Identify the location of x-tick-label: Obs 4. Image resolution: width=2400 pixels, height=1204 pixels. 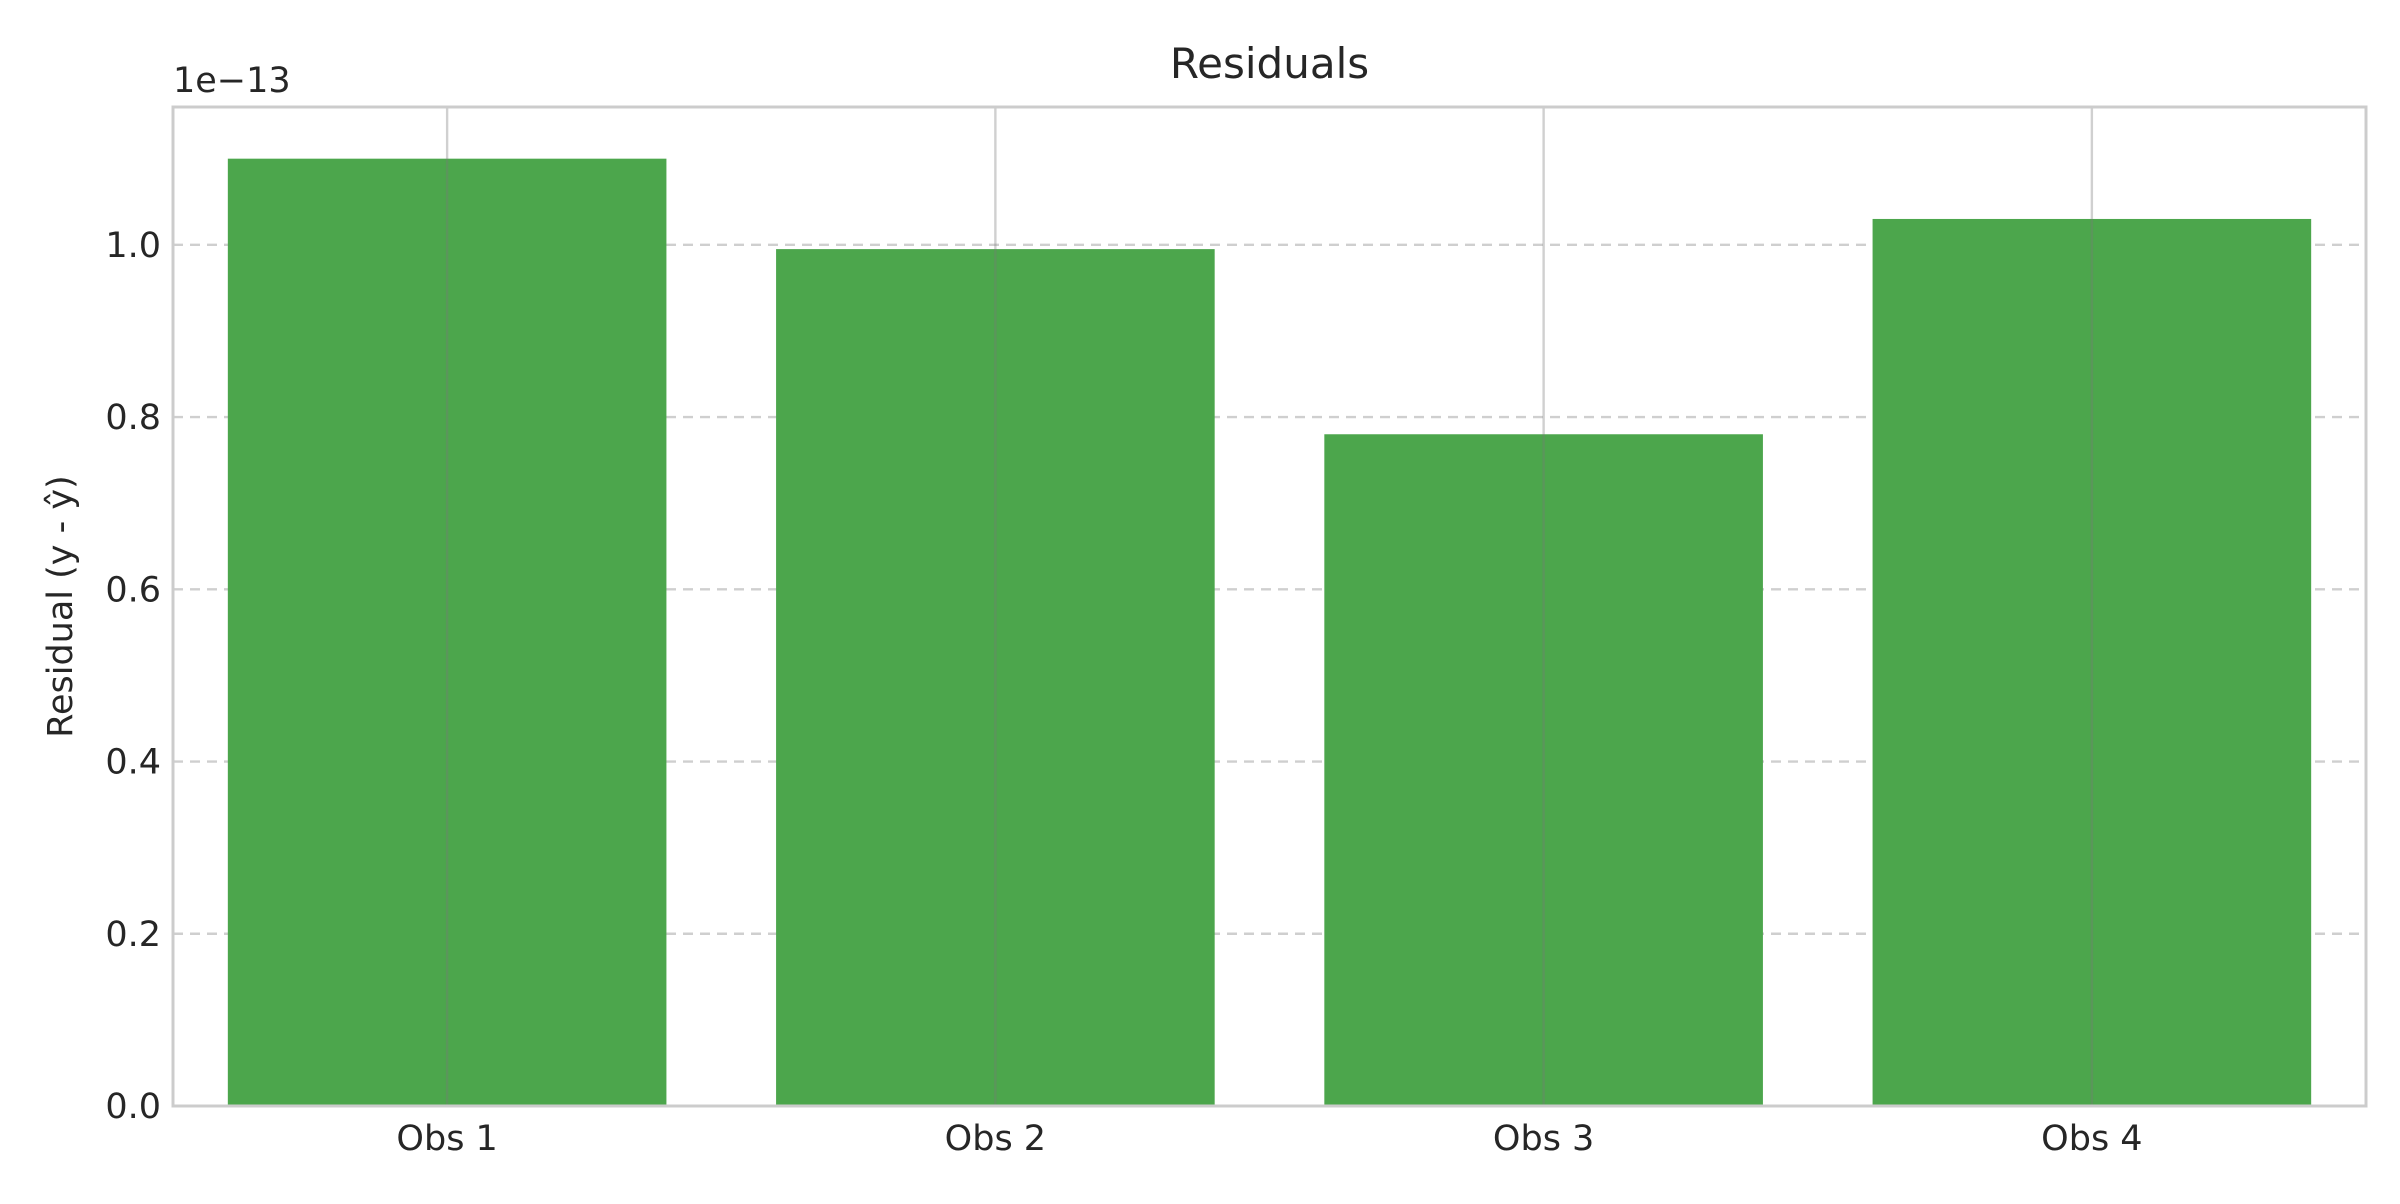
(2091, 1139).